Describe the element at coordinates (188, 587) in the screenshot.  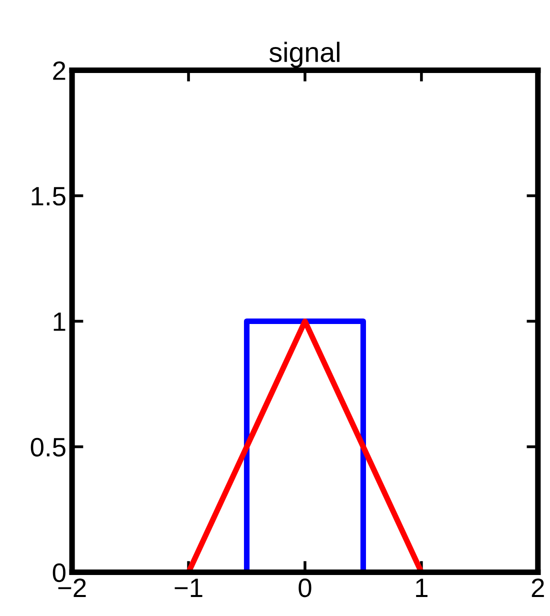
I see `x-tick-label: −1` at that location.